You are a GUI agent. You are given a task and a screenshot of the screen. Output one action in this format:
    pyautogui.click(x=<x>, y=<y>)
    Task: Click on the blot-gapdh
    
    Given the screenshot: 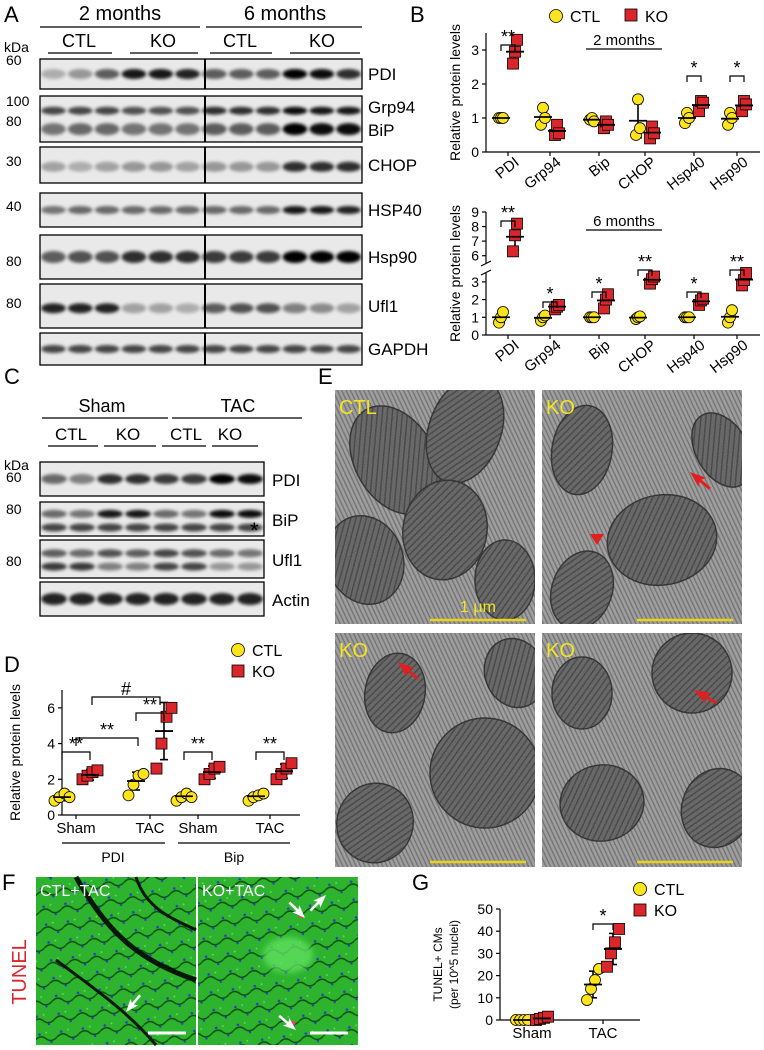 What is the action you would take?
    pyautogui.click(x=201, y=349)
    